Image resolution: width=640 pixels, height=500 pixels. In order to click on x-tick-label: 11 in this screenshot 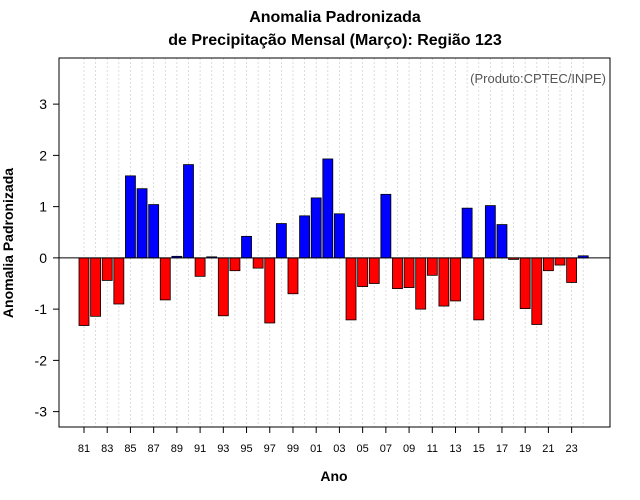, I will do `click(432, 449)`.